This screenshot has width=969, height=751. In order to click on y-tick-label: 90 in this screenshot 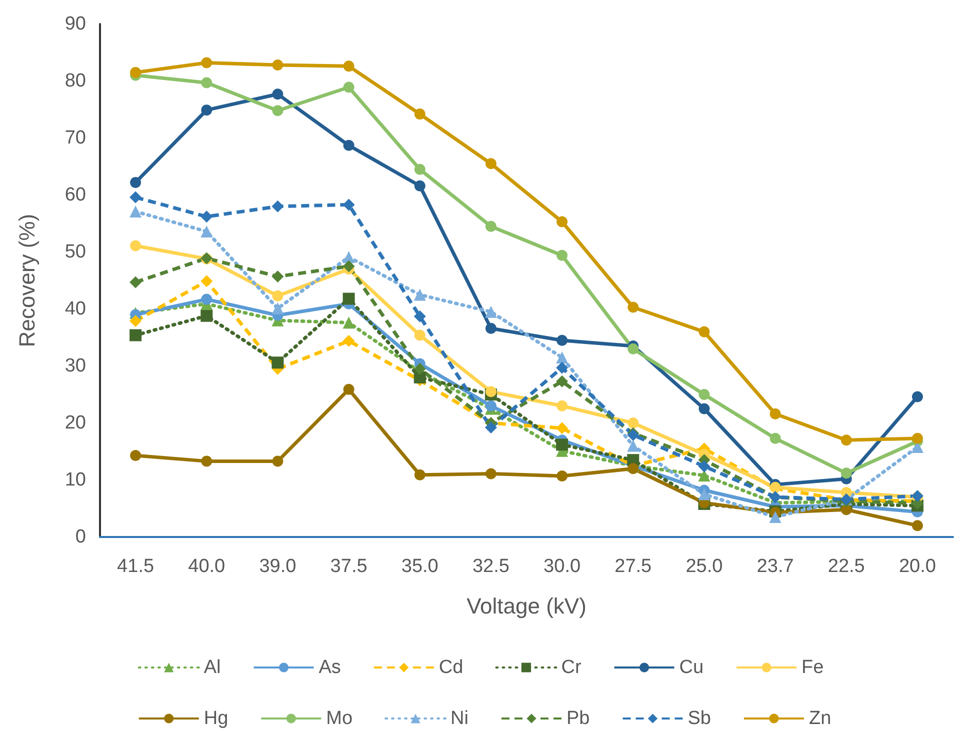, I will do `click(75, 24)`.